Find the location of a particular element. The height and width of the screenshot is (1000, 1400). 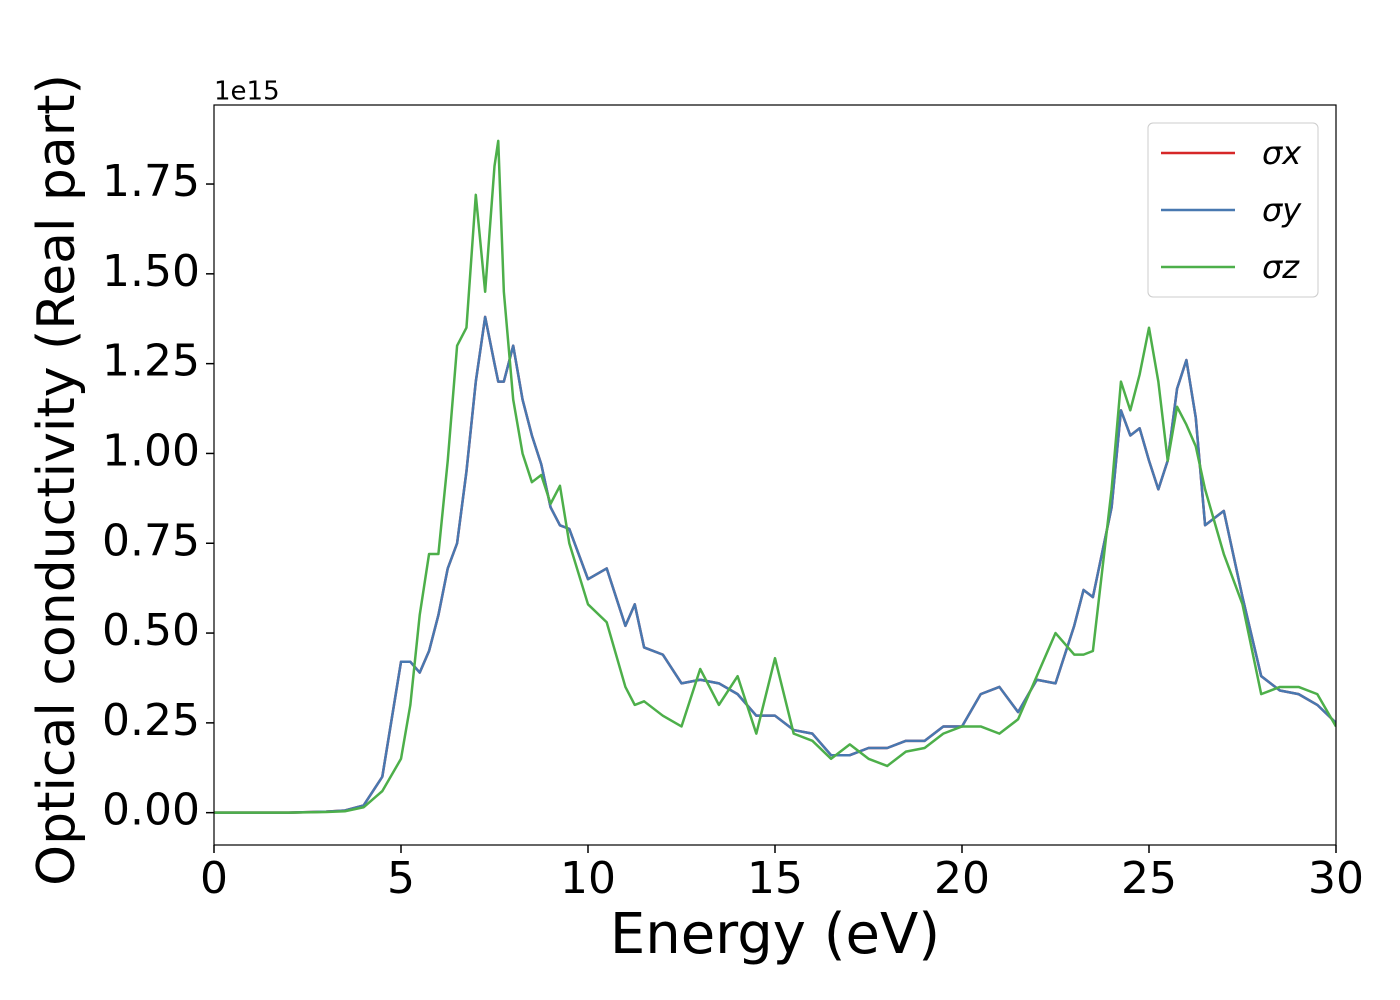

x-tick-label: 20 is located at coordinates (962, 878).